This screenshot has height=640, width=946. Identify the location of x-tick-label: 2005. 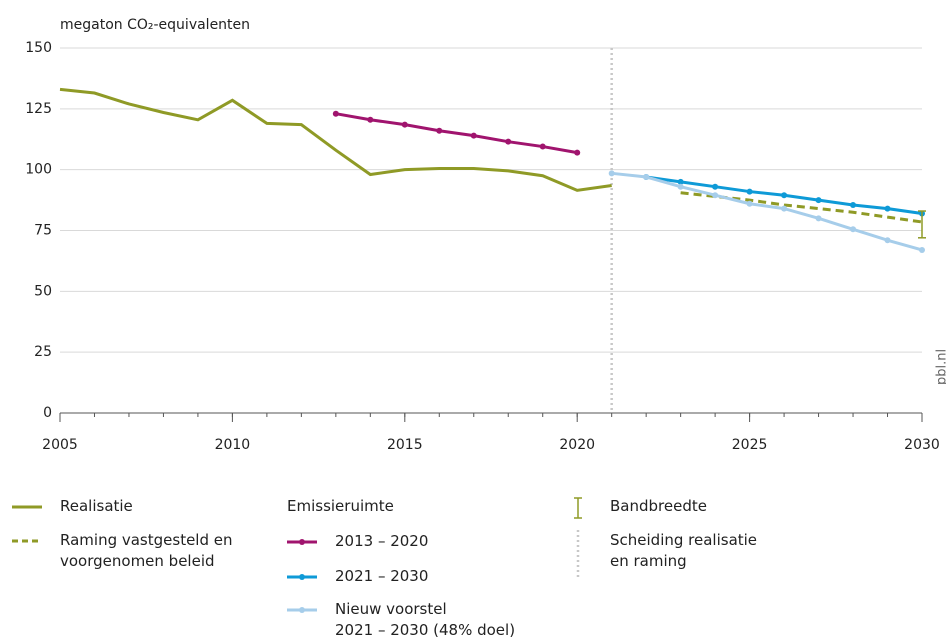
(60, 445).